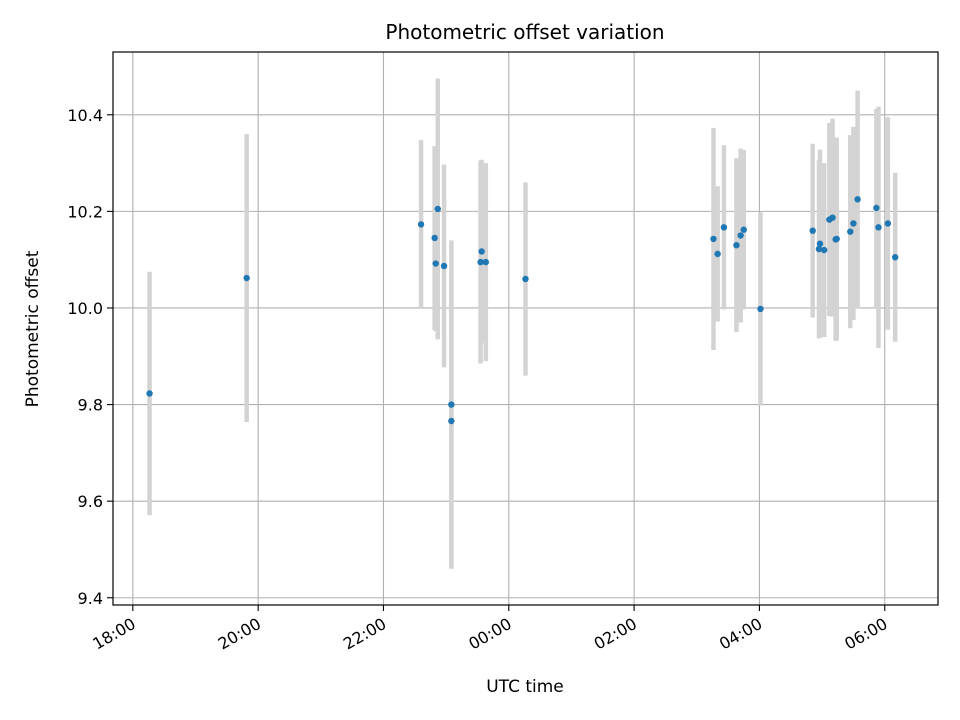 The width and height of the screenshot is (960, 720). Describe the element at coordinates (90, 501) in the screenshot. I see `y-tick-label: 9.6` at that location.